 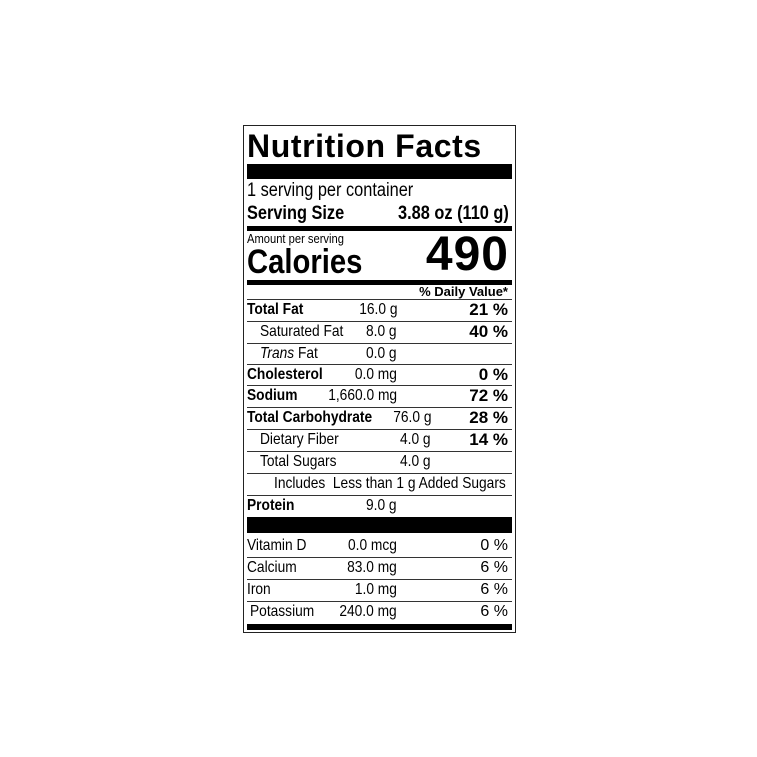 I want to click on nutrient-dv: 40 %, so click(x=488, y=331).